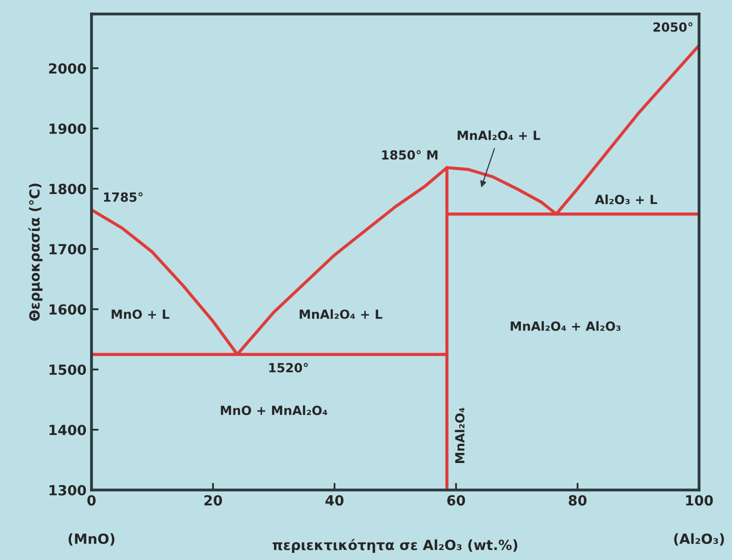  What do you see at coordinates (699, 500) in the screenshot?
I see `x-tick-label: 100` at bounding box center [699, 500].